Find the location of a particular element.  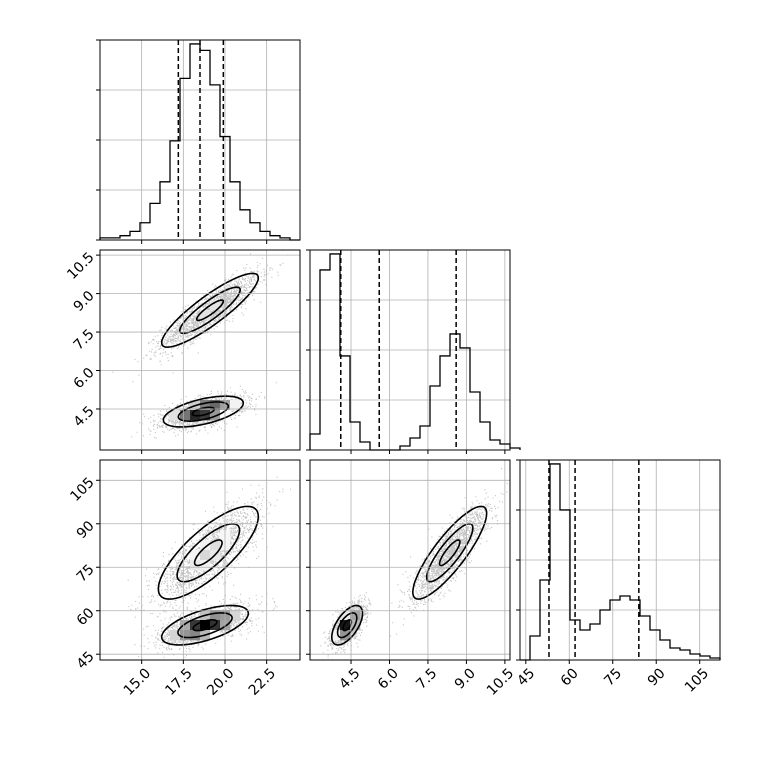

x-axis-p2-xtick-label-1: 60 is located at coordinates (570, 677).